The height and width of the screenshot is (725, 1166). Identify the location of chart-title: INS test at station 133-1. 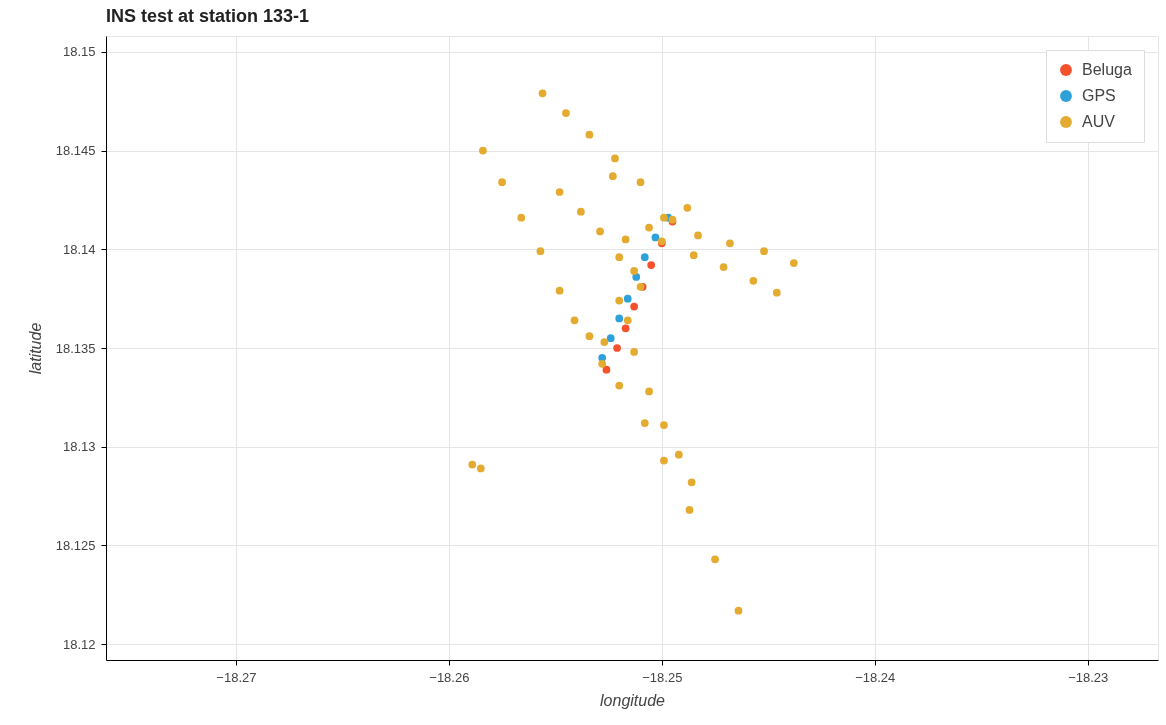
(208, 16).